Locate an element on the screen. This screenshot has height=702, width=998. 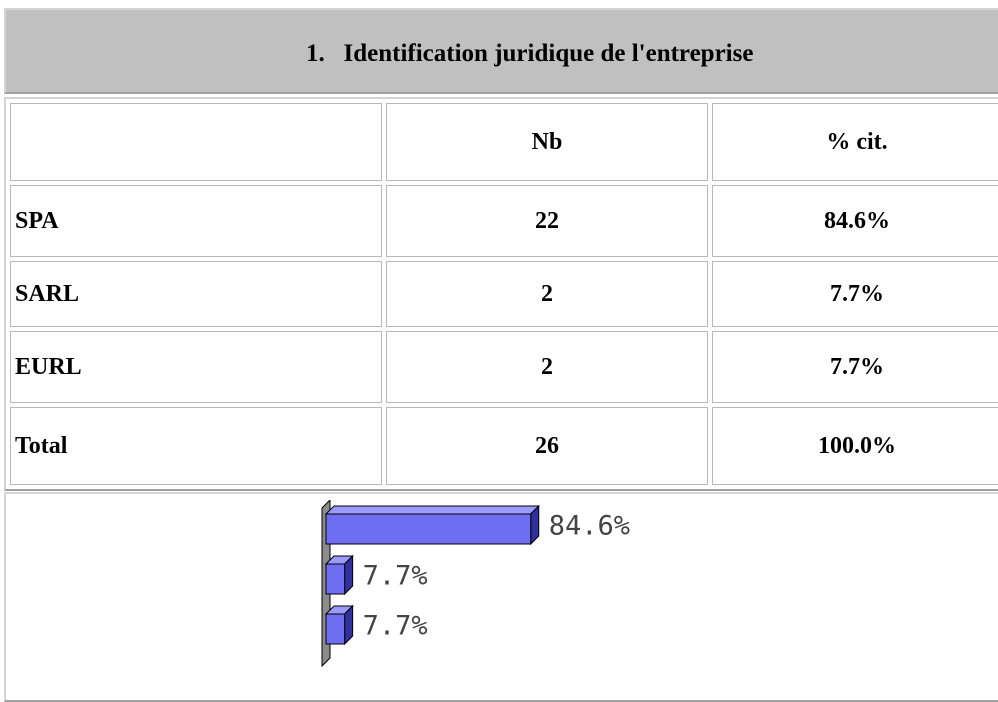
table-cell: SPA is located at coordinates (196, 221).